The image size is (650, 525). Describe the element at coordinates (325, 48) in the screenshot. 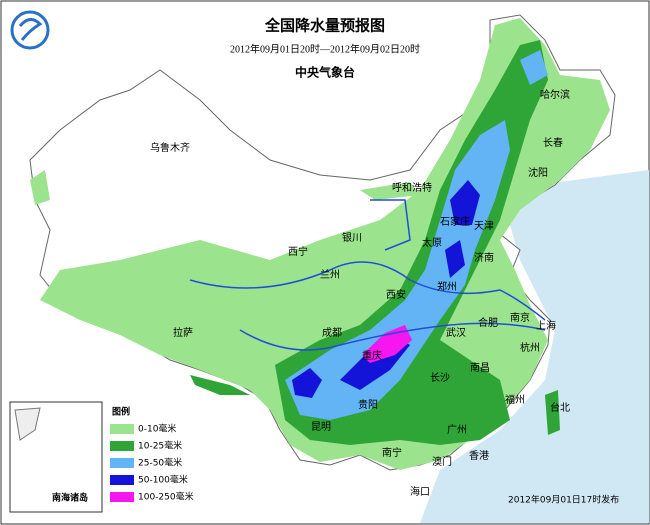

I see `period: 2012年09月01日20时—2012年09月02日20时` at that location.